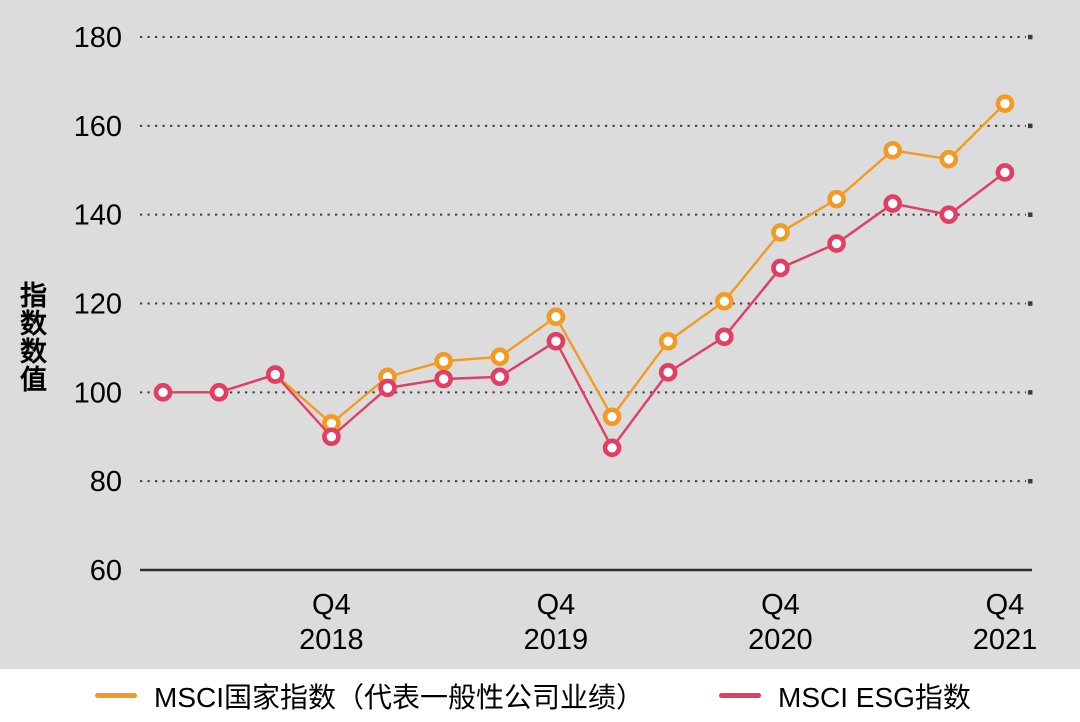  I want to click on series-1-marker-Q3-2019, so click(500, 377).